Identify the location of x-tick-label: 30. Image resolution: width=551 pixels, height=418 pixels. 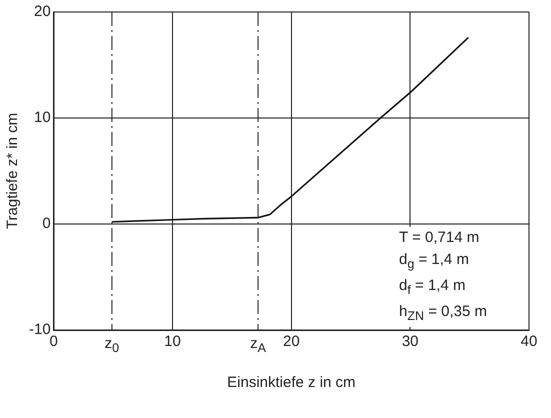
(410, 341).